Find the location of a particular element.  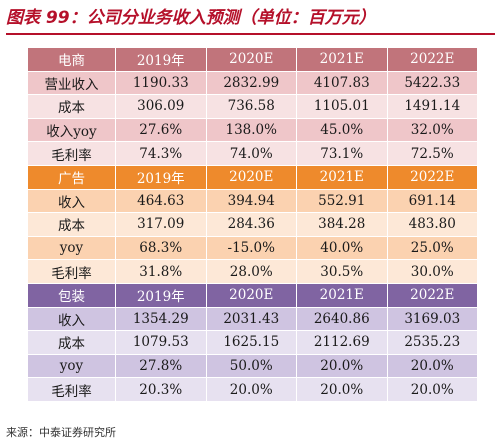

table-row: yoy 27.8% 50.0% 20.0% 20.0% is located at coordinates (252, 366).